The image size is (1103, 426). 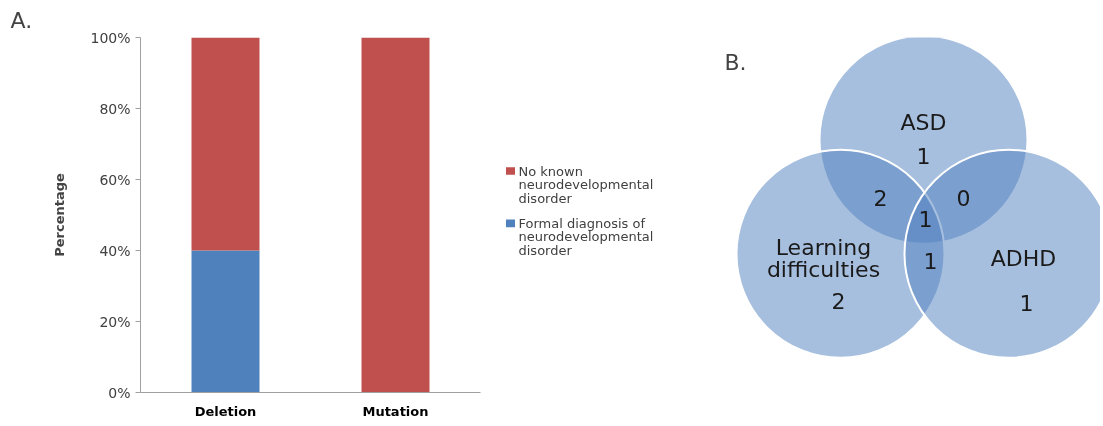 What do you see at coordinates (115, 108) in the screenshot?
I see `y-tick-label: 80%` at bounding box center [115, 108].